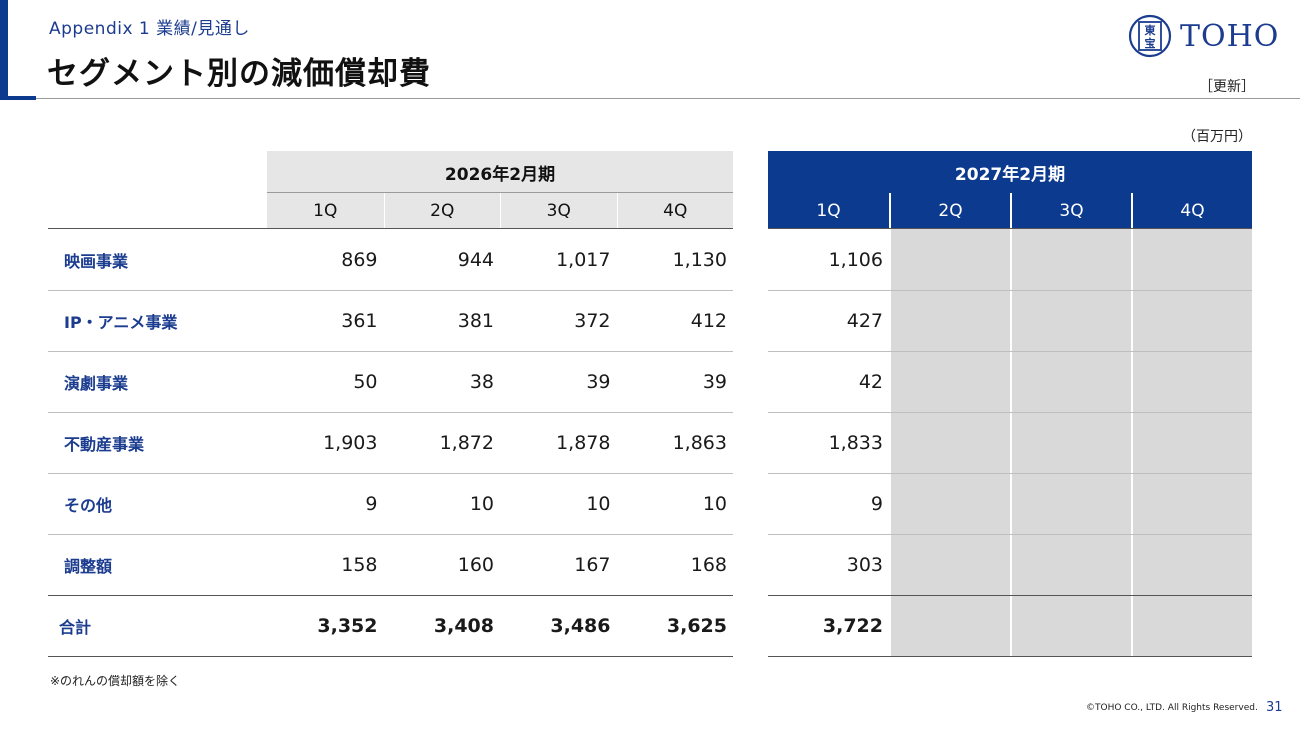 The height and width of the screenshot is (732, 1300). Describe the element at coordinates (864, 564) in the screenshot. I see `table-cell: 303` at that location.